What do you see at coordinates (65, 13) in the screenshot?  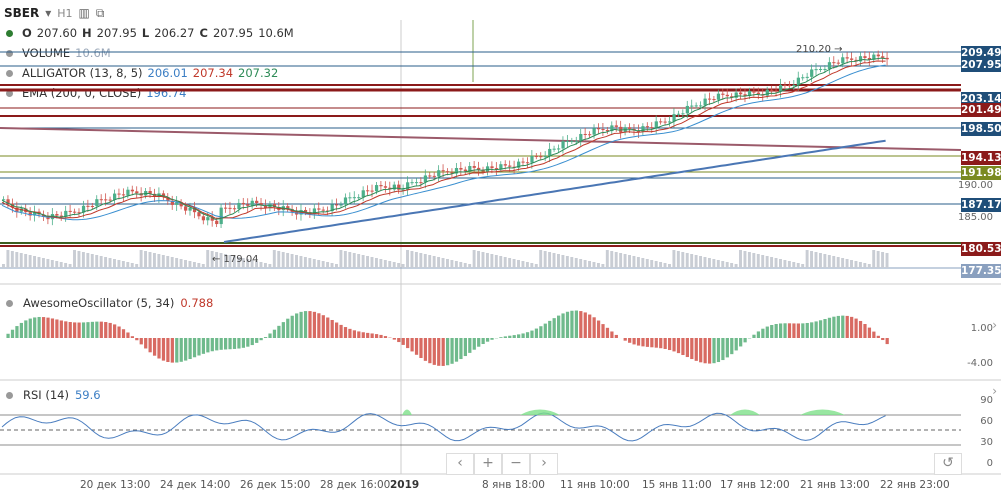 I see `timeframe-label: H1` at bounding box center [65, 13].